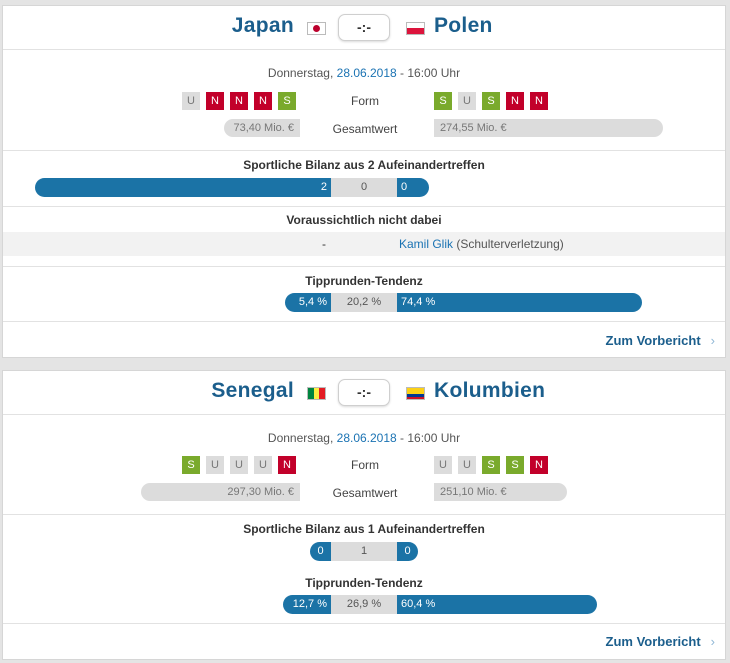 This screenshot has width=730, height=663. I want to click on away-team-name: Polen, so click(463, 25).